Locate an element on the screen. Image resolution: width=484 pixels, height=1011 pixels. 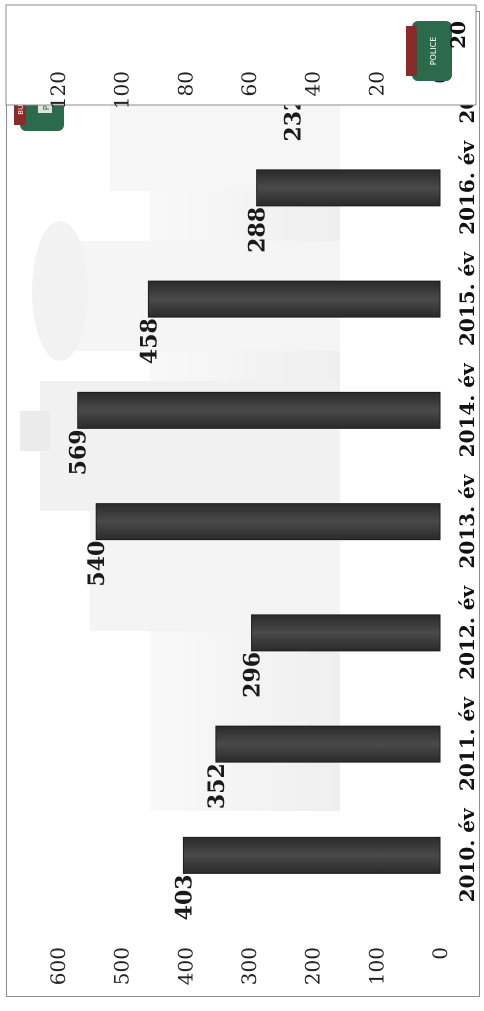
y-tick-label: 500 is located at coordinates (122, 966).